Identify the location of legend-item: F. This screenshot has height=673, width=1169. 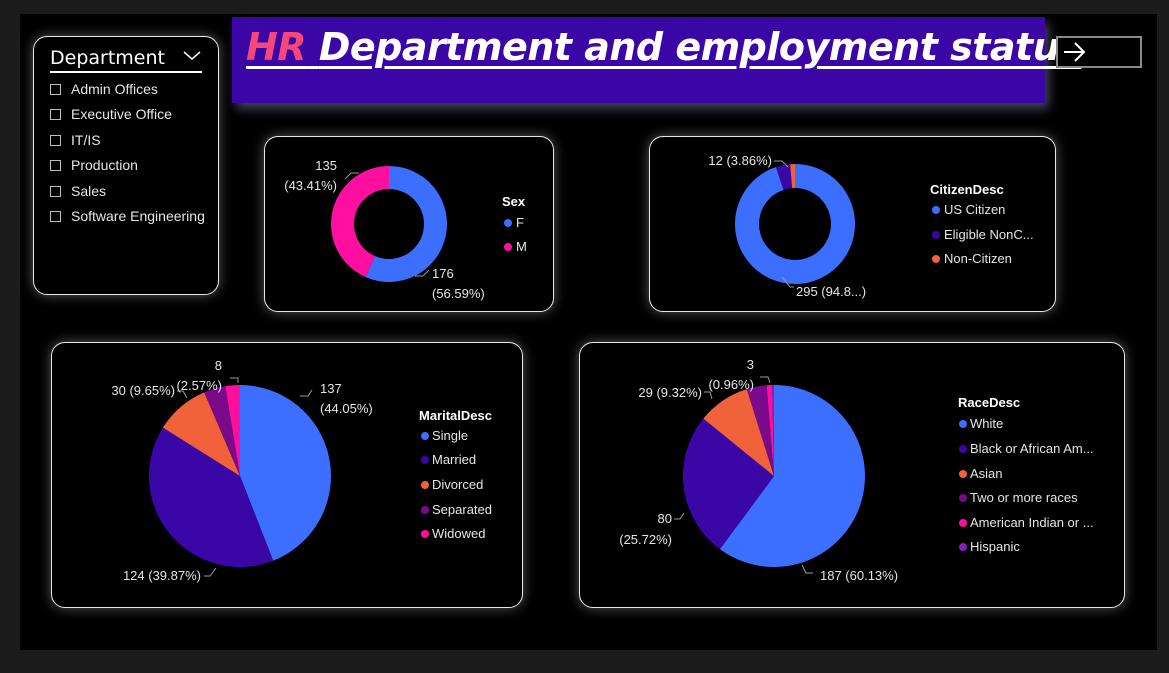
(520, 222).